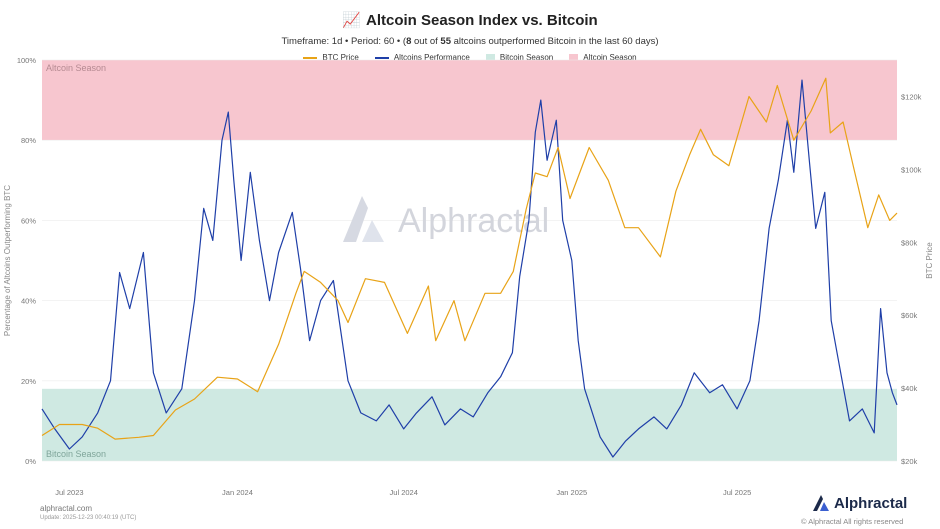 This screenshot has width=940, height=529. I want to click on subtitle-paren: (, so click(404, 41).